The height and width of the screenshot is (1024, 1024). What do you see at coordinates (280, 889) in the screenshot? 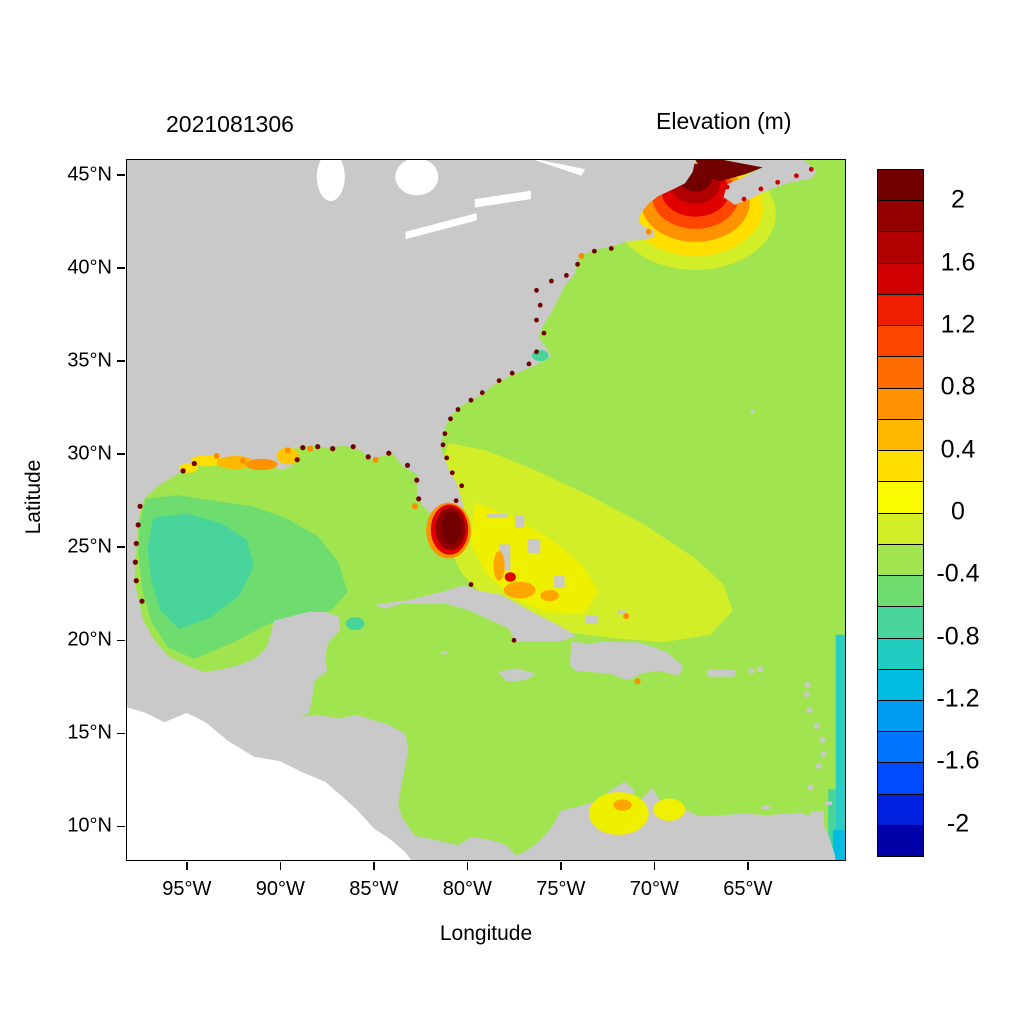
I see `x-tick-label: 90°W` at bounding box center [280, 889].